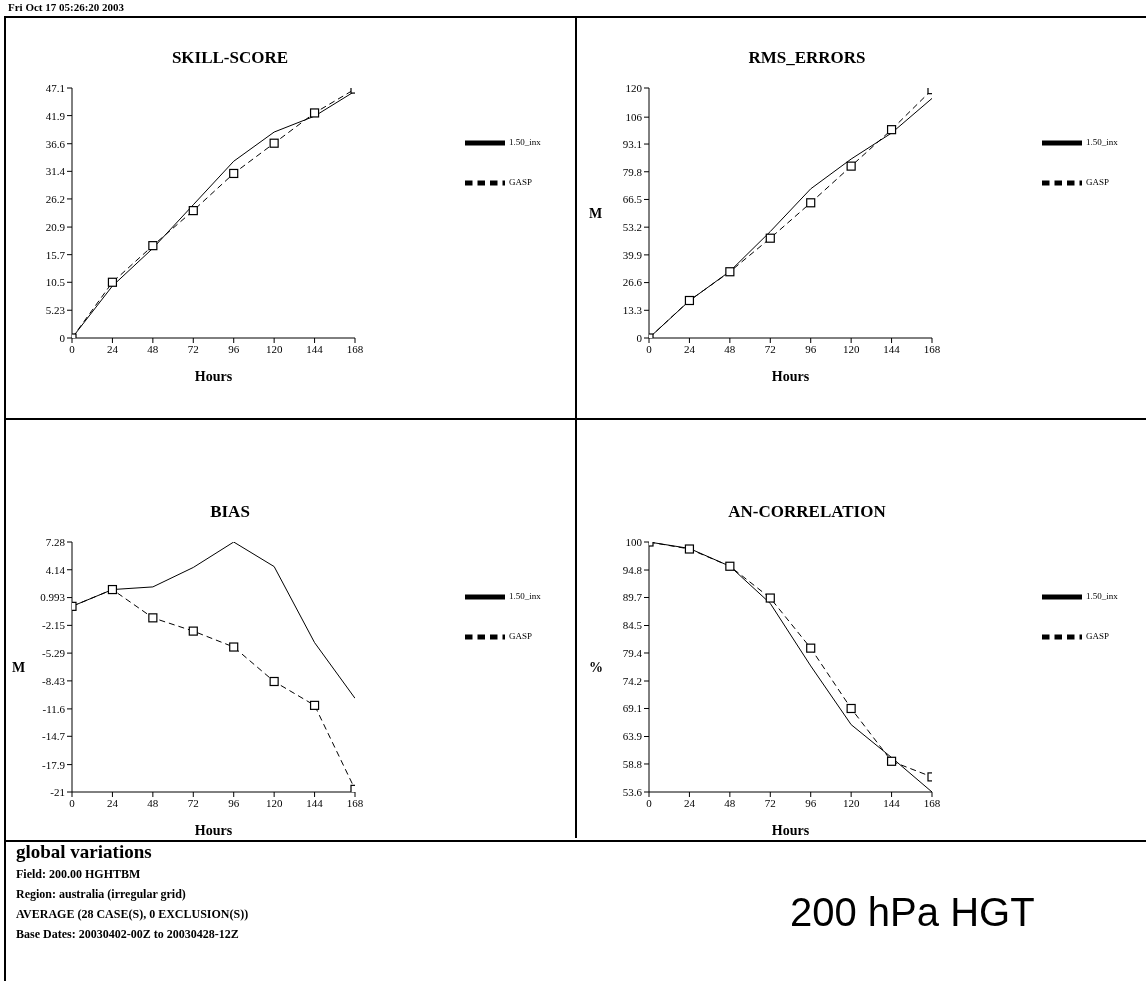  Describe the element at coordinates (807, 58) in the screenshot. I see `chart-title: RMS_ERRORS` at that location.